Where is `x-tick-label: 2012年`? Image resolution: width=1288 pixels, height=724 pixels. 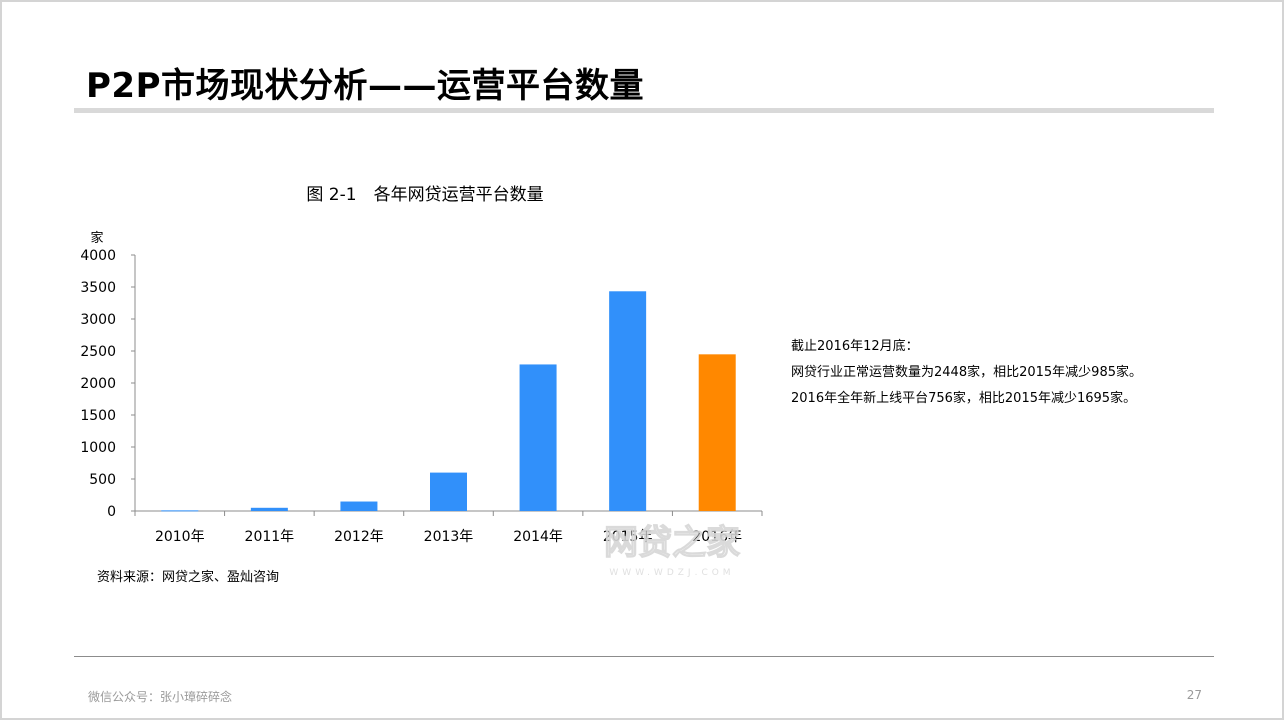
x-tick-label: 2012年 is located at coordinates (359, 537).